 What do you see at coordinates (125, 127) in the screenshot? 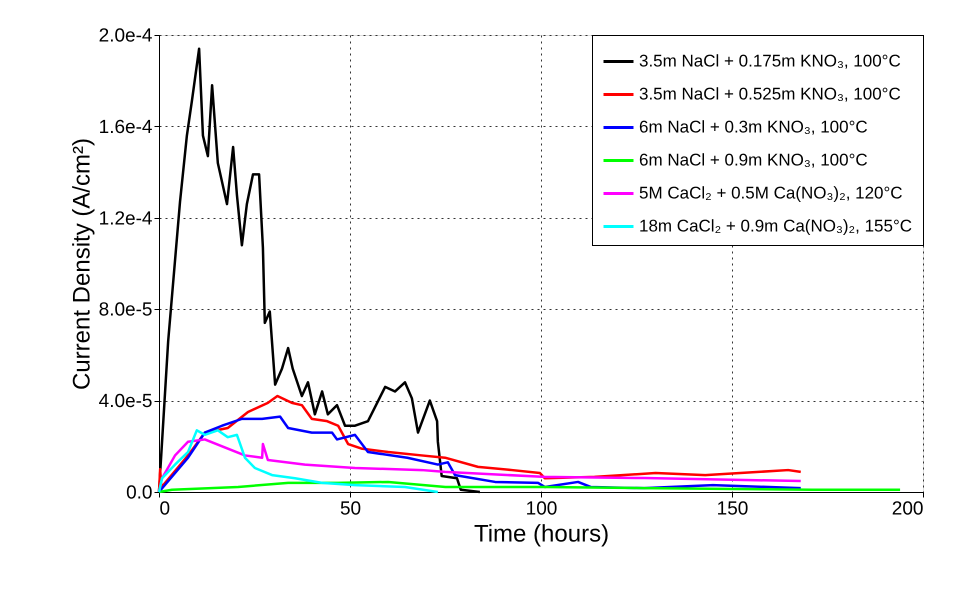
I see `y-tick-label: 1.6e-4` at bounding box center [125, 127].